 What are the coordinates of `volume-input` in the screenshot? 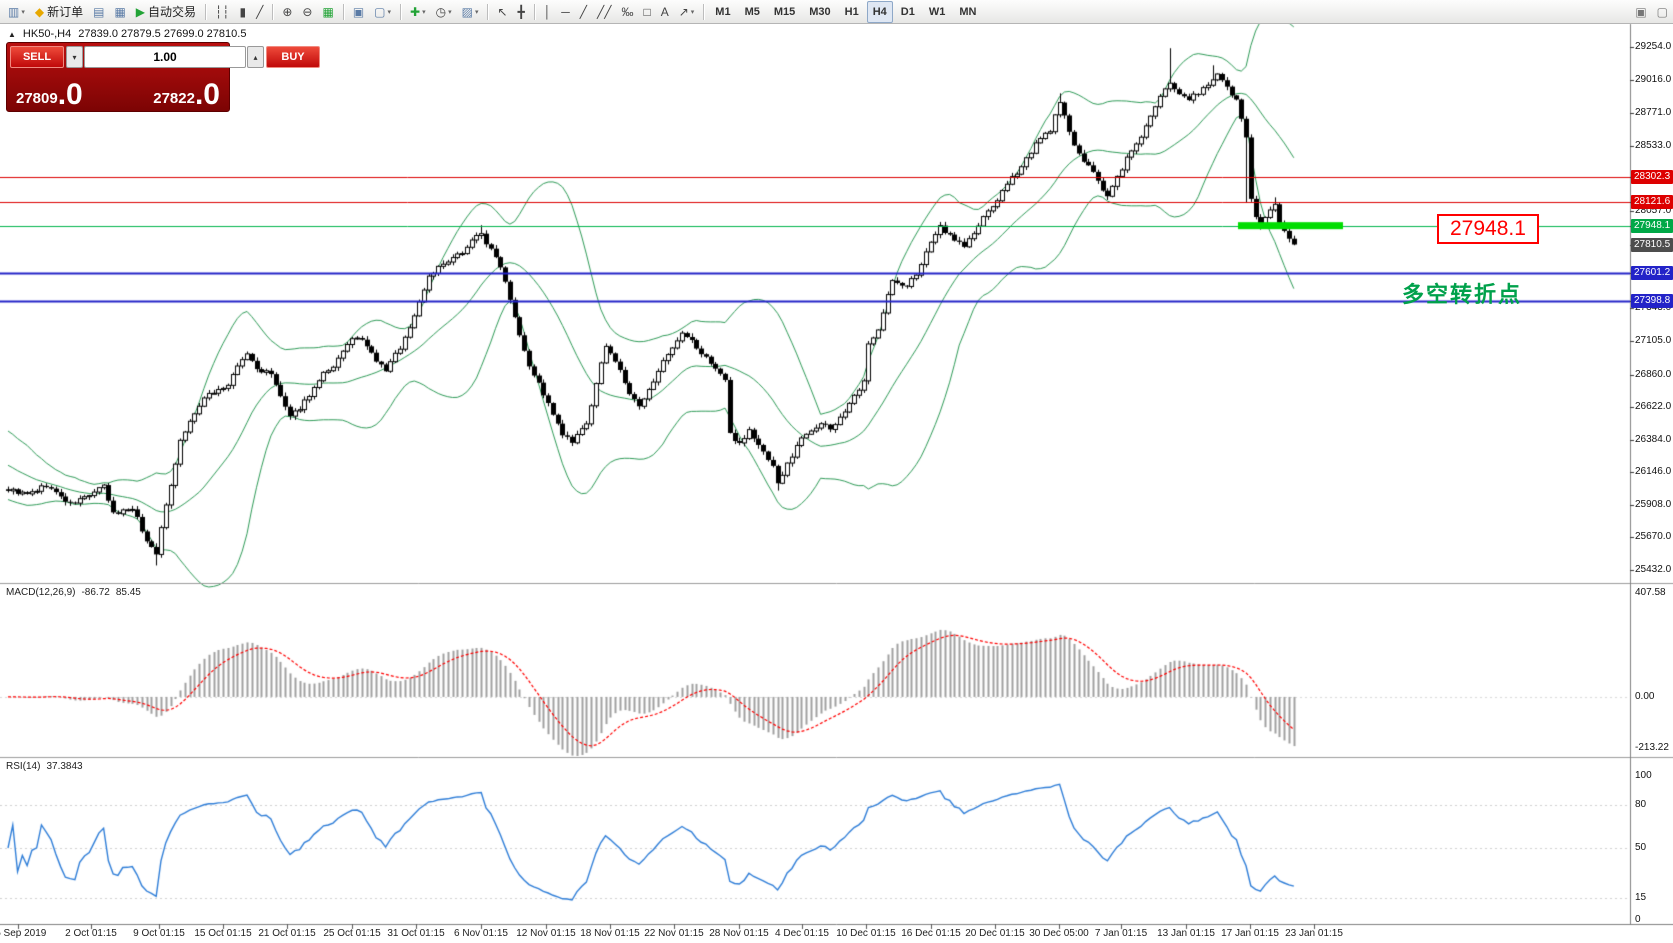 It's located at (165, 57).